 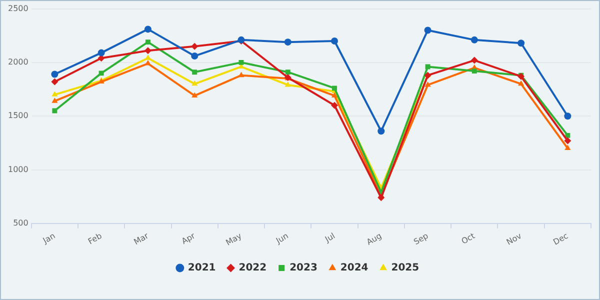 What do you see at coordinates (252, 268) in the screenshot?
I see `legend-label: 2022` at bounding box center [252, 268].